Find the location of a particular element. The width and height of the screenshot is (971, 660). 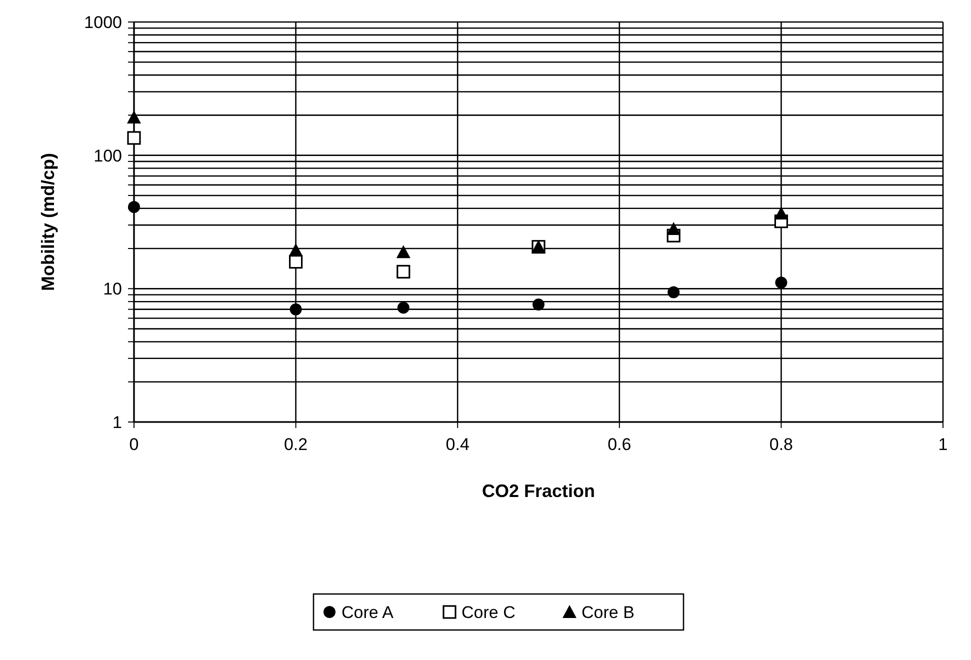

y-axis-title: Mobility (md/cp) is located at coordinates (48, 222).